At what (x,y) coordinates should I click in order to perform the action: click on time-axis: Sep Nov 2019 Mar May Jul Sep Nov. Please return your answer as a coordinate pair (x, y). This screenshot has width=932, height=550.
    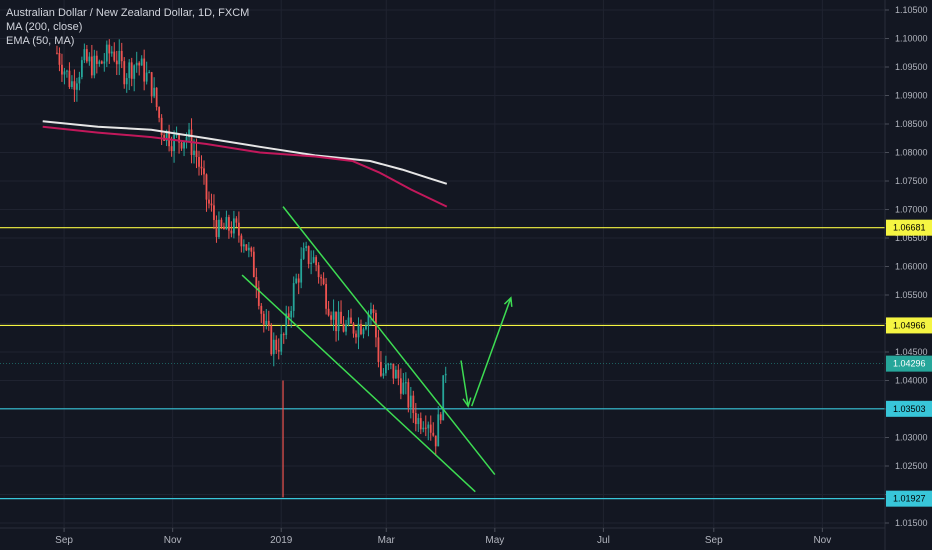
    Looking at the image, I should click on (442, 536).